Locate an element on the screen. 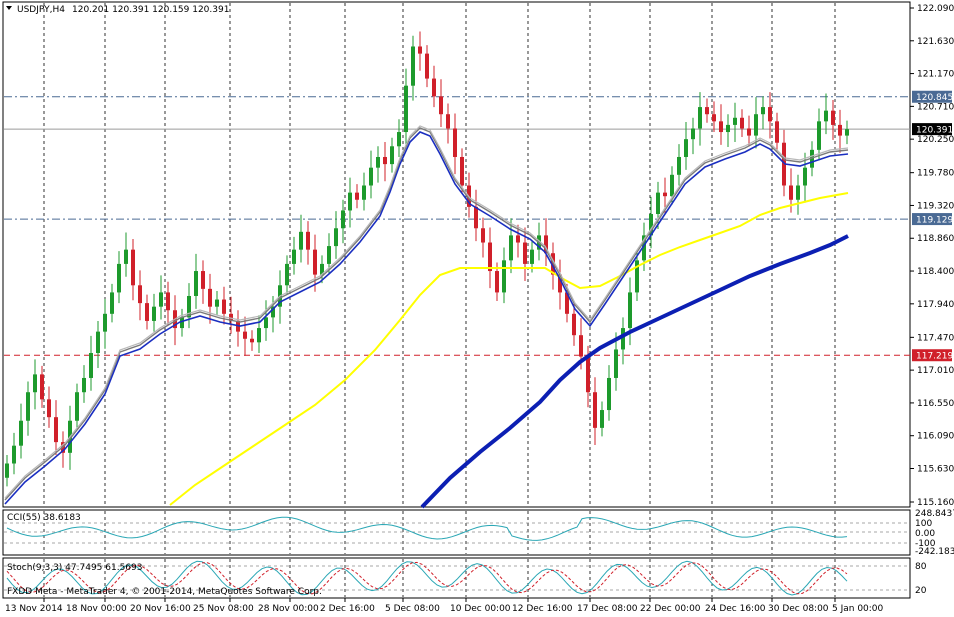  time-tick-label: 17 Dec 08:00 is located at coordinates (607, 609).